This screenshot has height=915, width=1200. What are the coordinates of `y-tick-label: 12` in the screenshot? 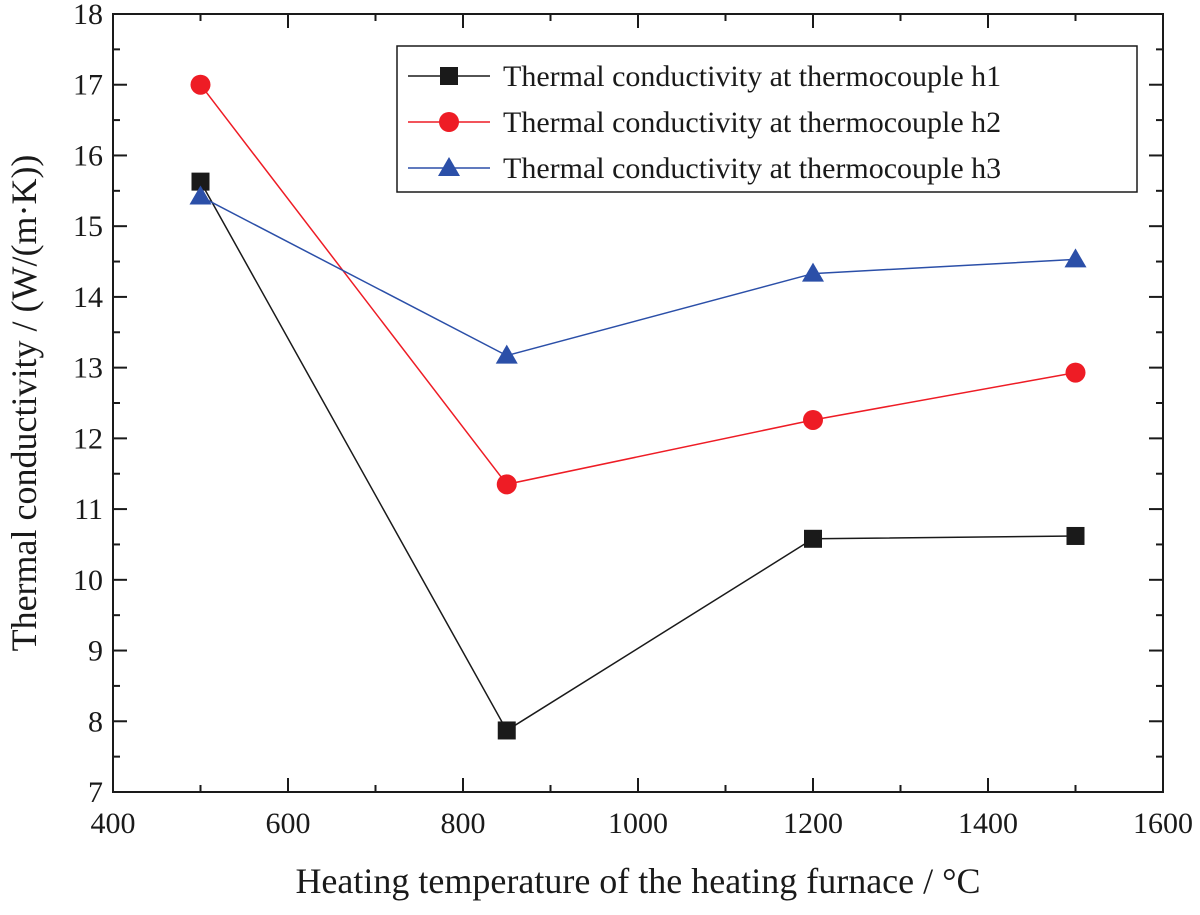 It's located at (88, 438).